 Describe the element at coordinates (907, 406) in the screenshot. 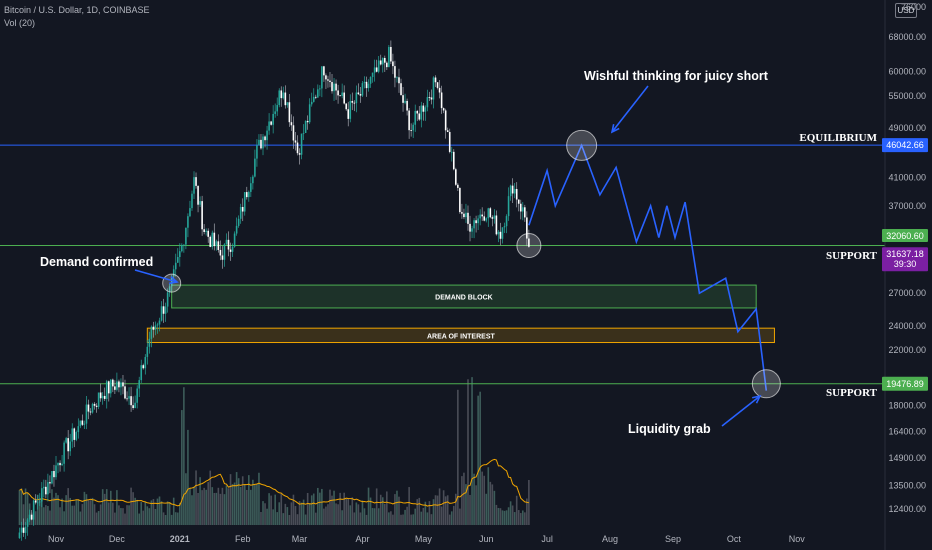

I see `y-tick-label: 18000.00` at that location.